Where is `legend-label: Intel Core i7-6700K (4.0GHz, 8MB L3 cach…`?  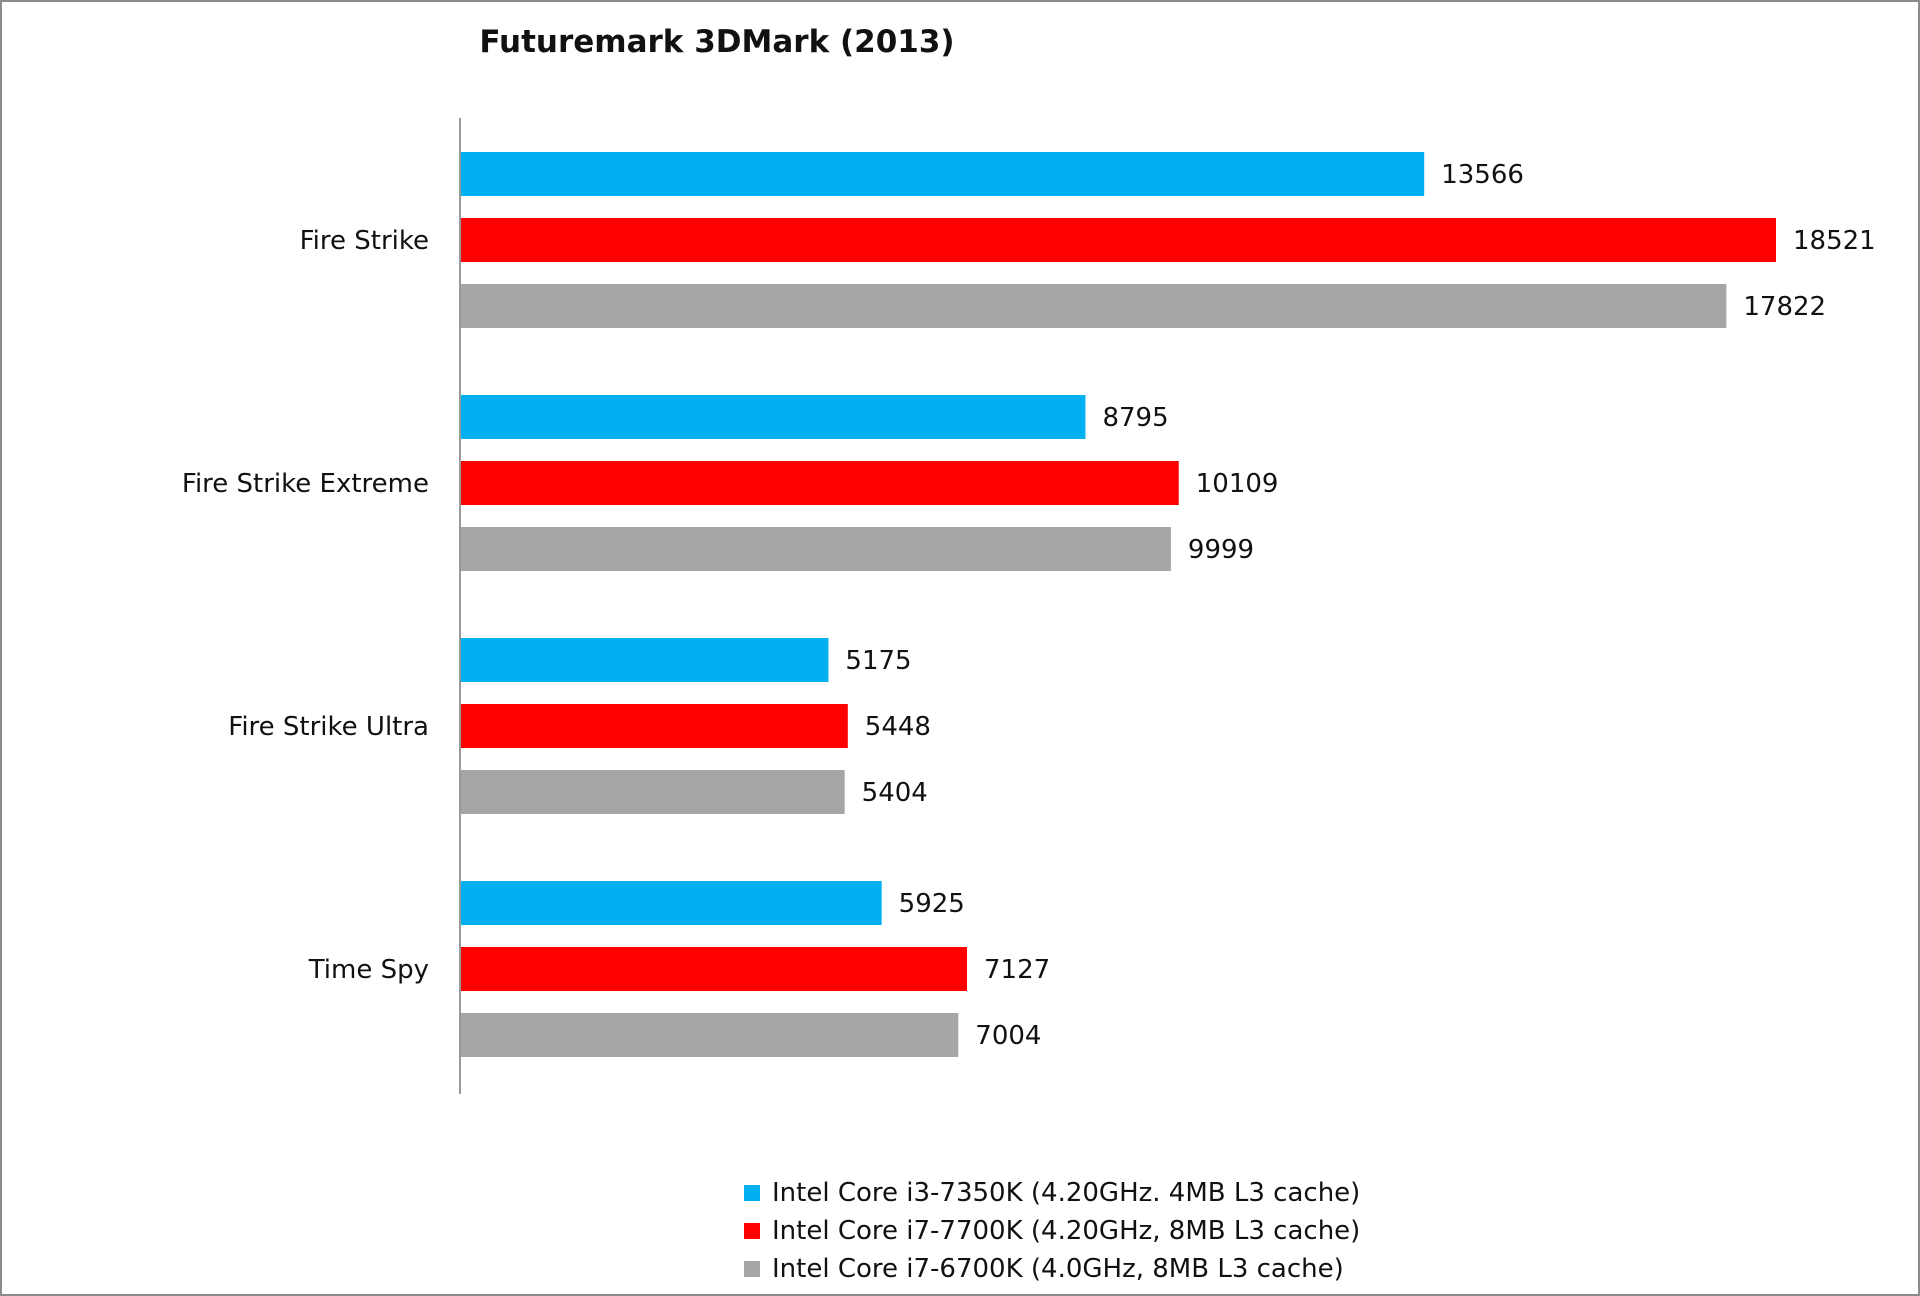 legend-label: Intel Core i7-6700K (4.0GHz, 8MB L3 cach… is located at coordinates (1058, 1269).